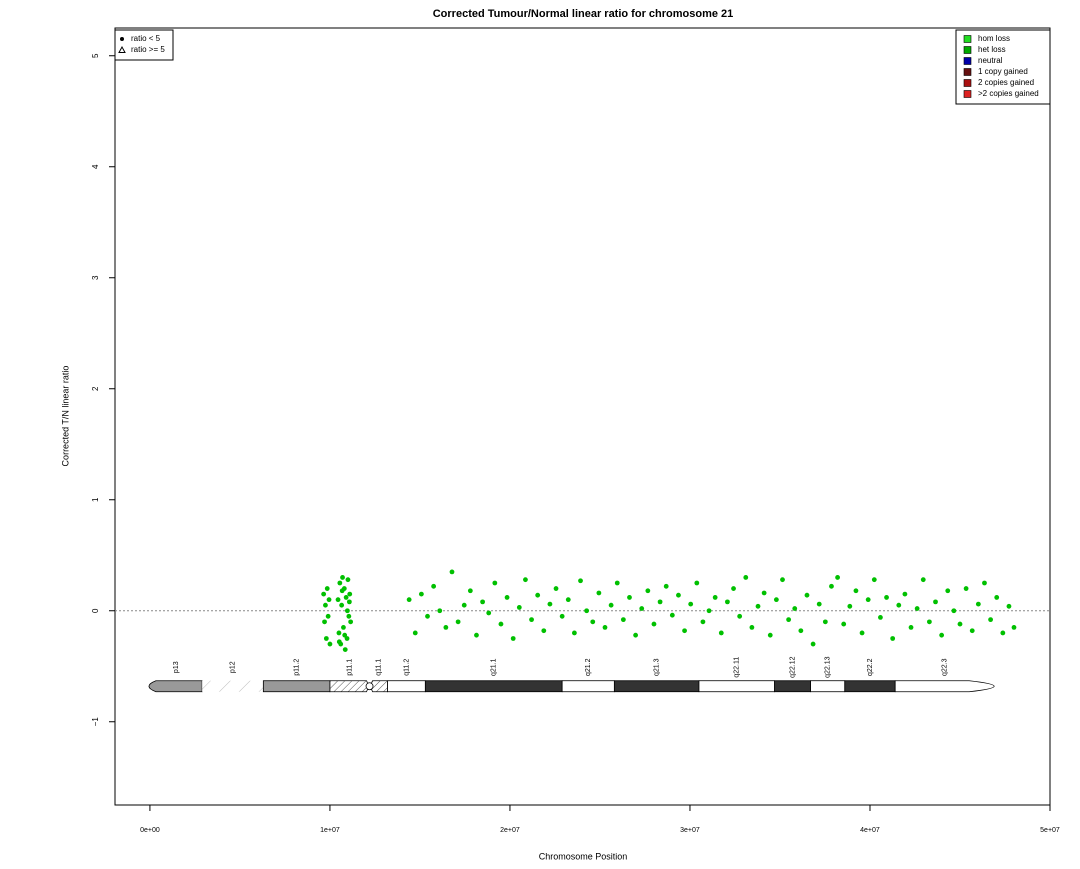  Describe the element at coordinates (657, 667) in the screenshot. I see `band-label: q21.3` at that location.